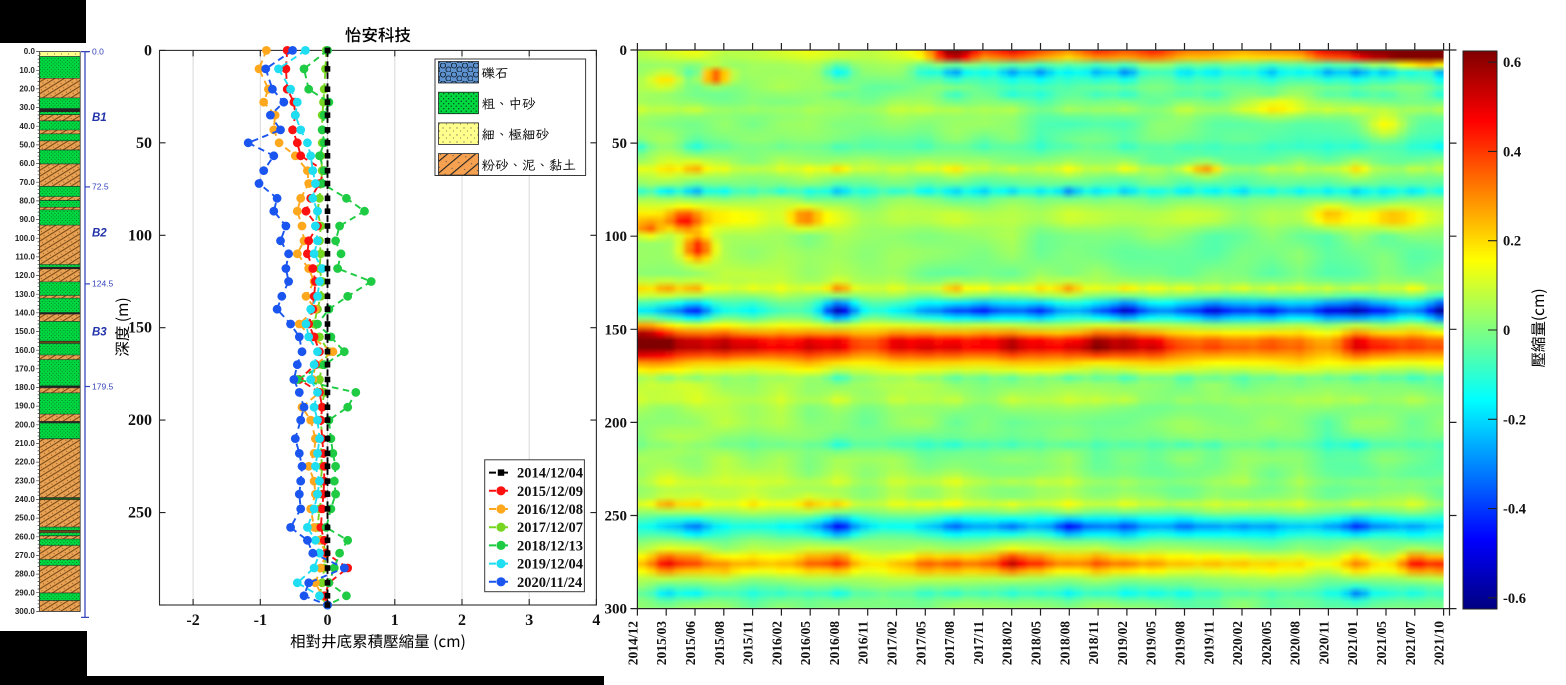 The width and height of the screenshot is (1566, 685). Describe the element at coordinates (863, 643) in the screenshot. I see `svg-text: 2016/11` at that location.